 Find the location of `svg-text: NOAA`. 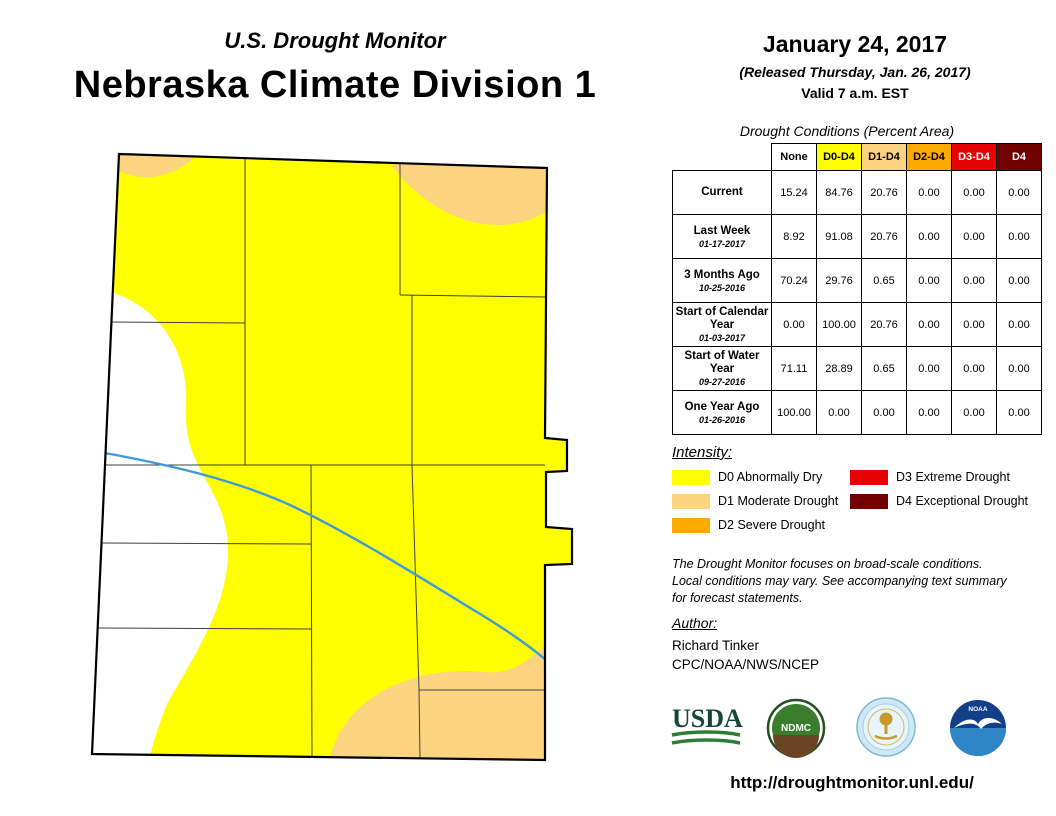

svg-text: NOAA is located at coordinates (977, 709).